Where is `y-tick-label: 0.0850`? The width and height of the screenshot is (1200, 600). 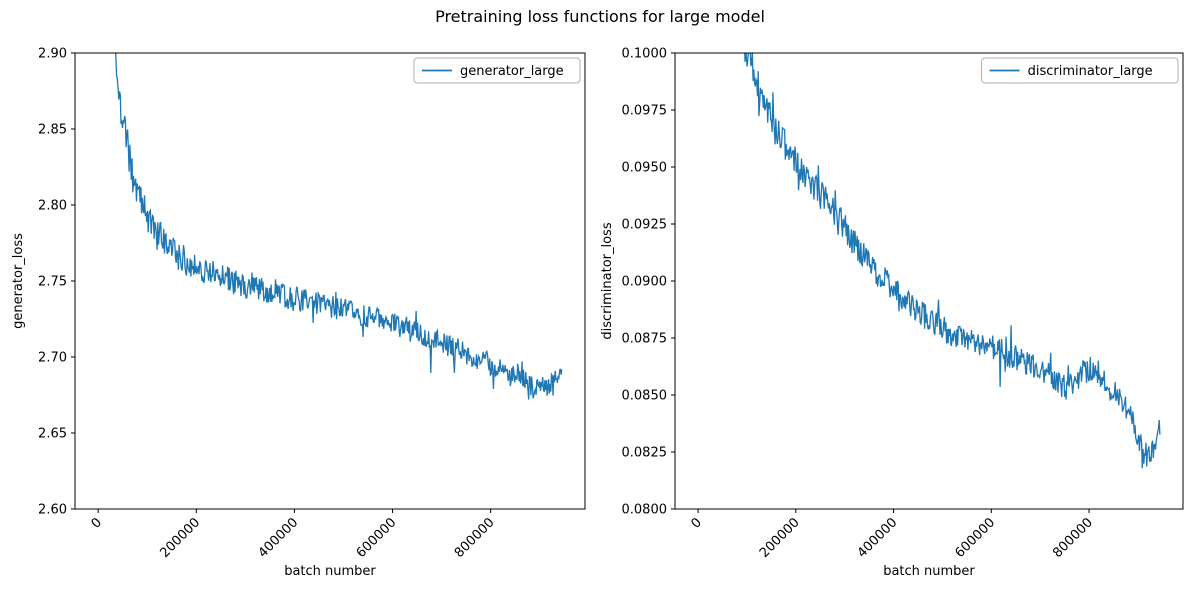 y-tick-label: 0.0850 is located at coordinates (645, 396).